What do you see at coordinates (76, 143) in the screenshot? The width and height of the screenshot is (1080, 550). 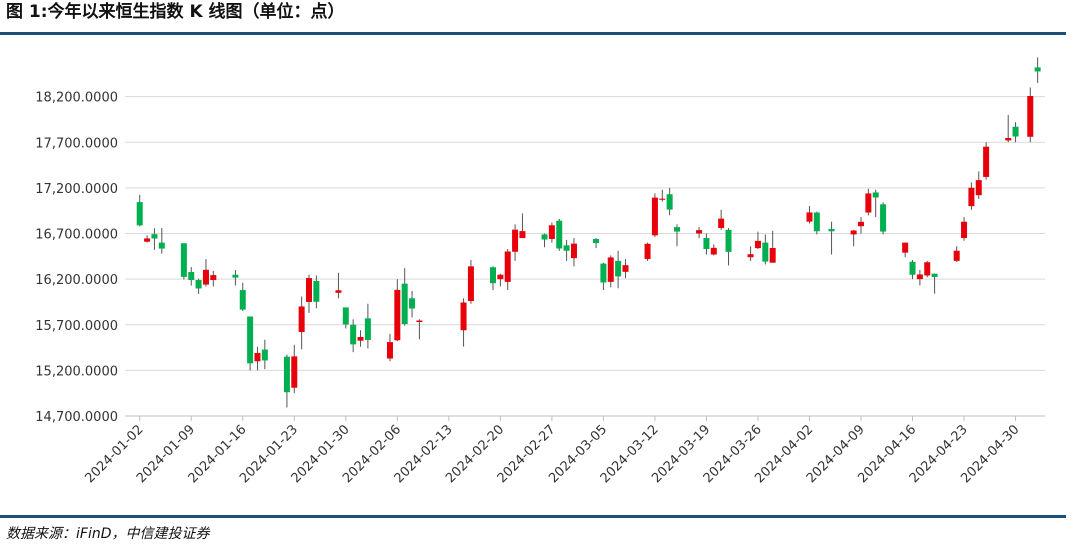 I see `y-tick-label: 17,700.0000` at bounding box center [76, 143].